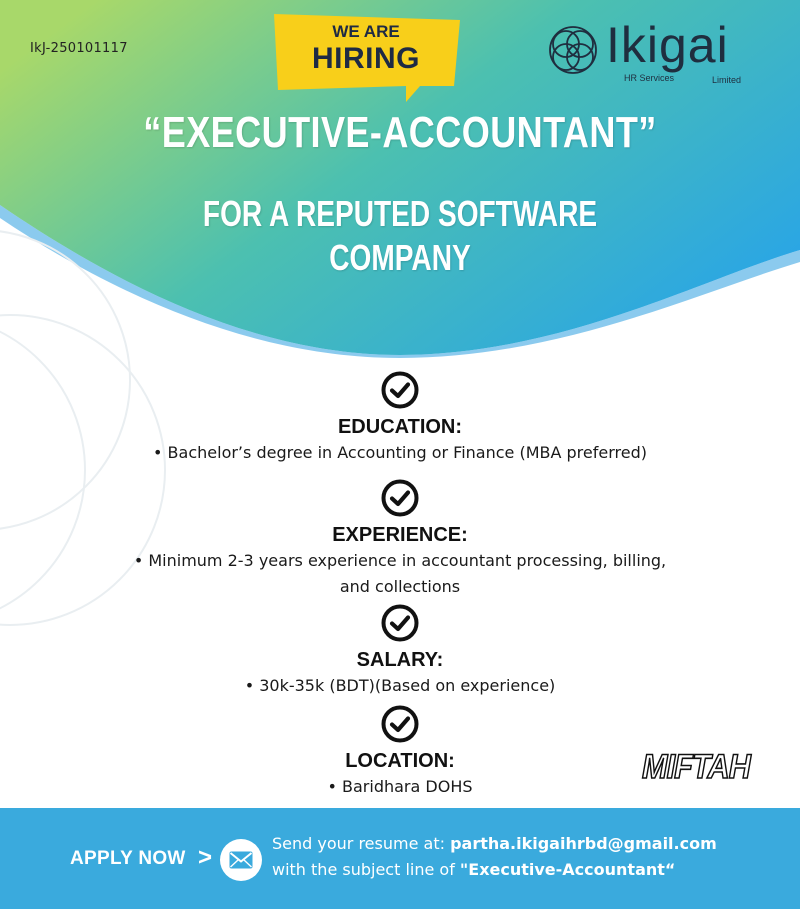  What do you see at coordinates (649, 78) in the screenshot?
I see `logo-subtitle-left: HR Services` at bounding box center [649, 78].